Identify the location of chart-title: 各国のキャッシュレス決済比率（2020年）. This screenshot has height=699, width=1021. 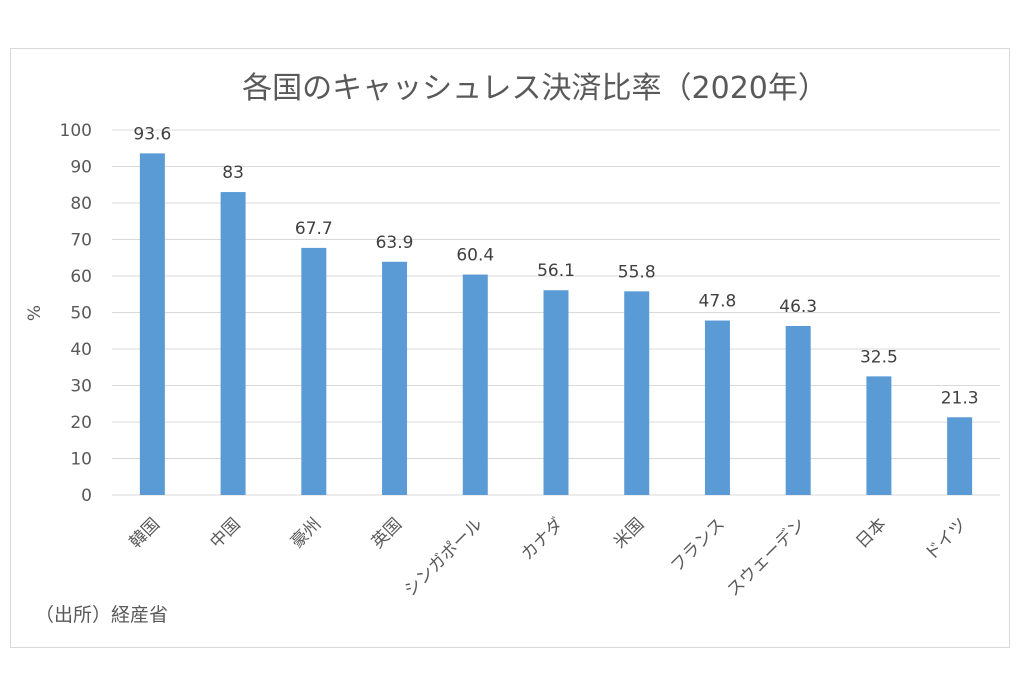
(535, 88).